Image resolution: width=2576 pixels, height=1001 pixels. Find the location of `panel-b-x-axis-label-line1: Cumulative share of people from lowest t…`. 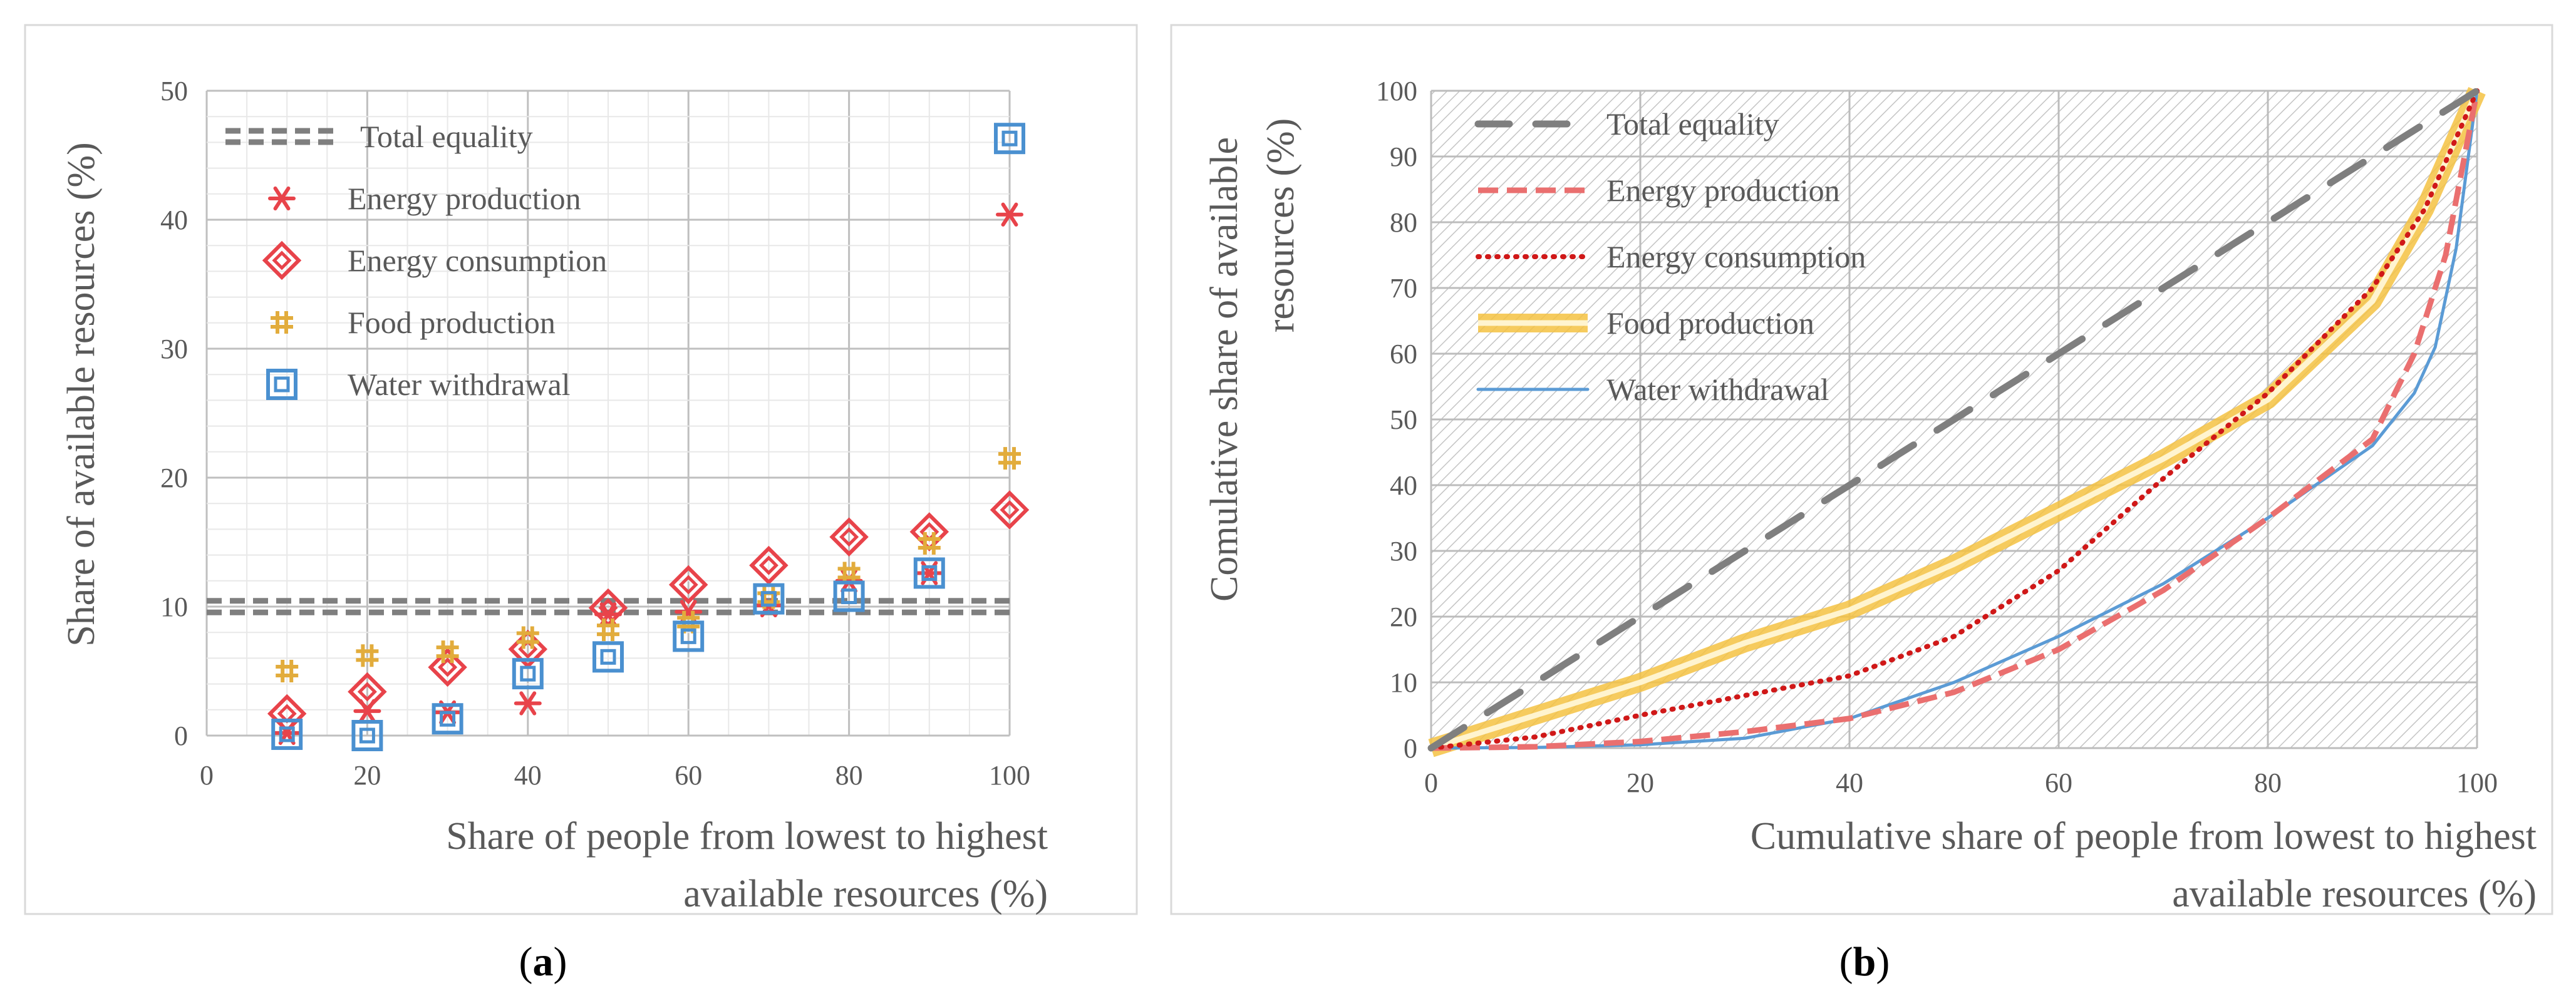

panel-b-x-axis-label-line1: Cumulative share of people from lowest t… is located at coordinates (2144, 836).